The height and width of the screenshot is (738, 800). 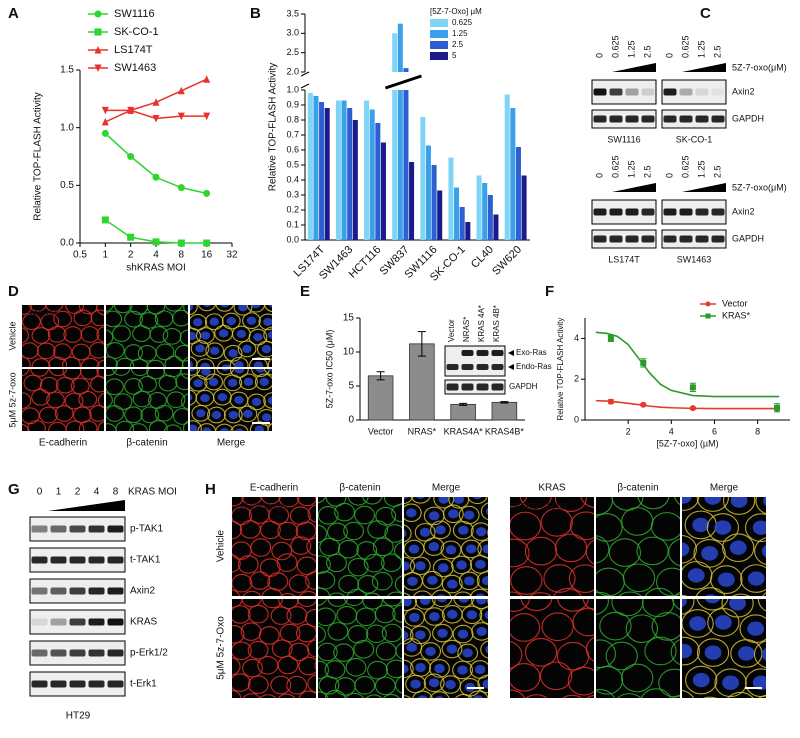 I want to click on band-label: Axin2, so click(x=743, y=211).